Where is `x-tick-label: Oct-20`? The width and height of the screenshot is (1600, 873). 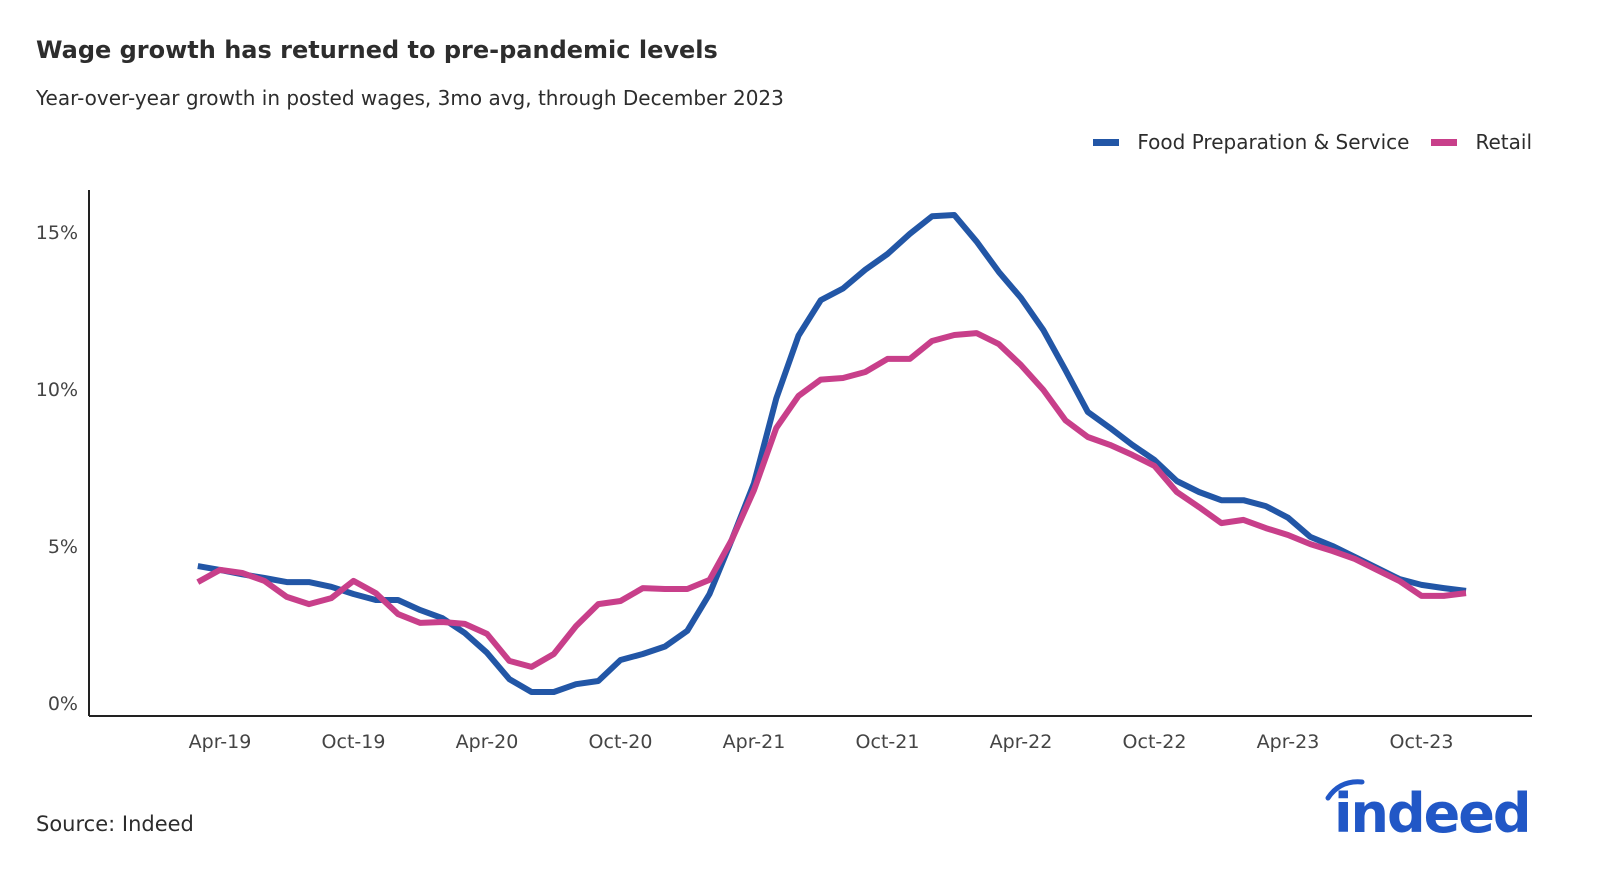 x-tick-label: Oct-20 is located at coordinates (621, 742).